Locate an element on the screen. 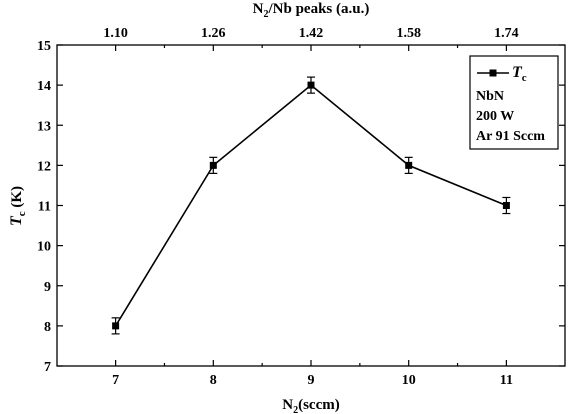  y-tick-label: 12 is located at coordinates (44, 166).